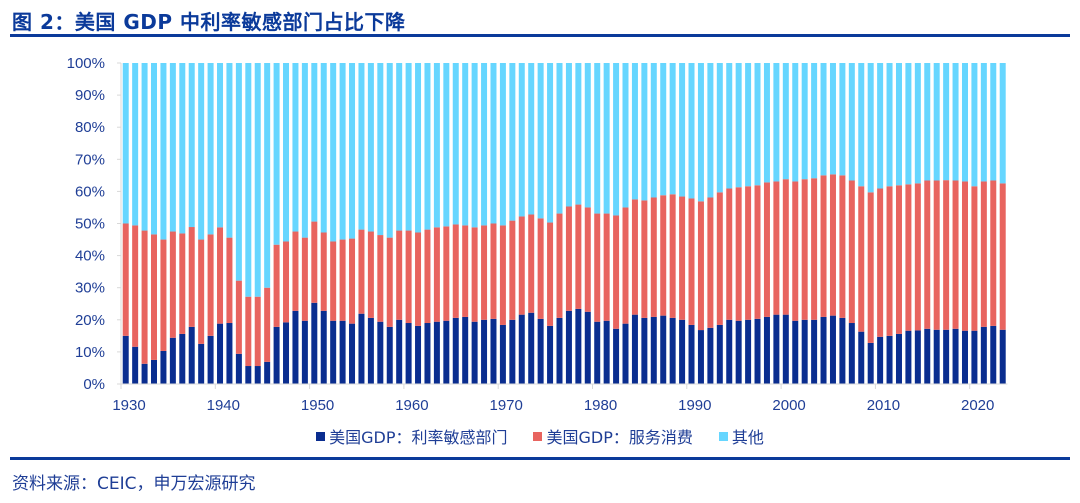 The image size is (1080, 503). What do you see at coordinates (223, 405) in the screenshot?
I see `x-tick-label: 1940` at bounding box center [223, 405].